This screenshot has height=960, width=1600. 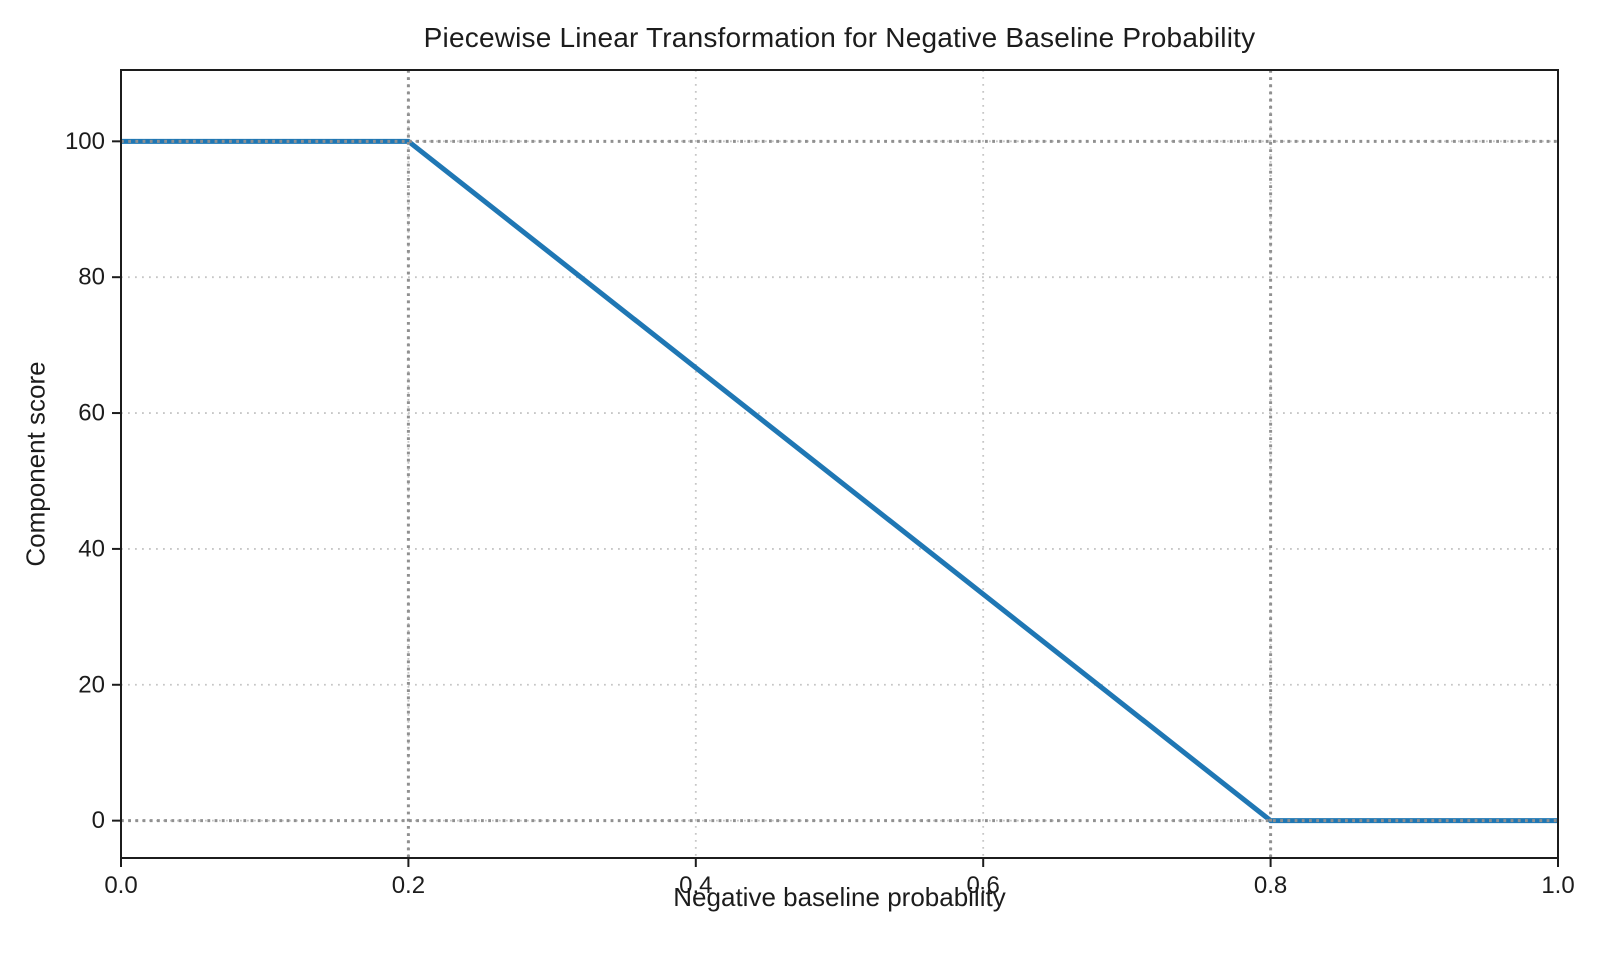 What do you see at coordinates (983, 885) in the screenshot?
I see `x-tick-label: 0.6` at bounding box center [983, 885].